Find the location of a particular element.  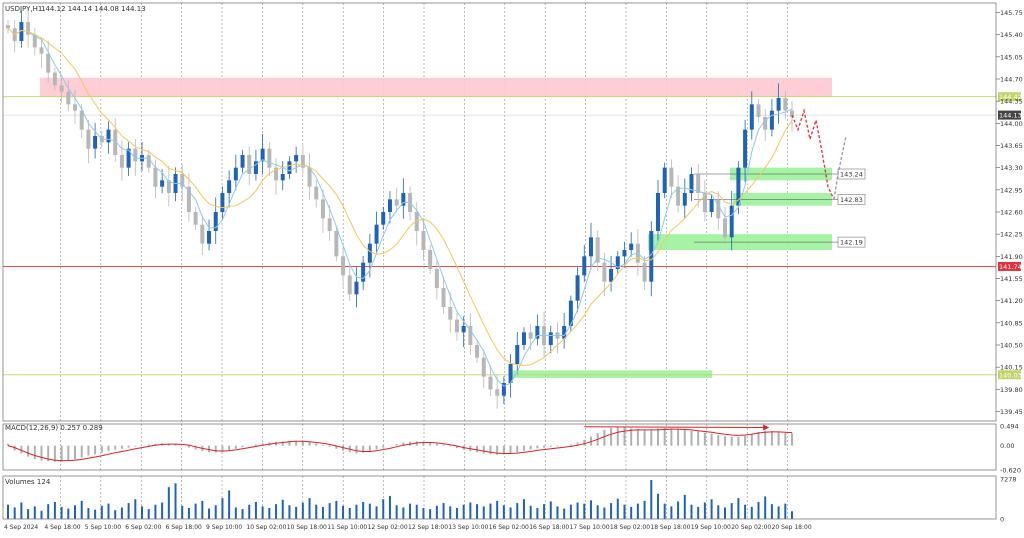

macd-panel-frame is located at coordinates (499, 447).